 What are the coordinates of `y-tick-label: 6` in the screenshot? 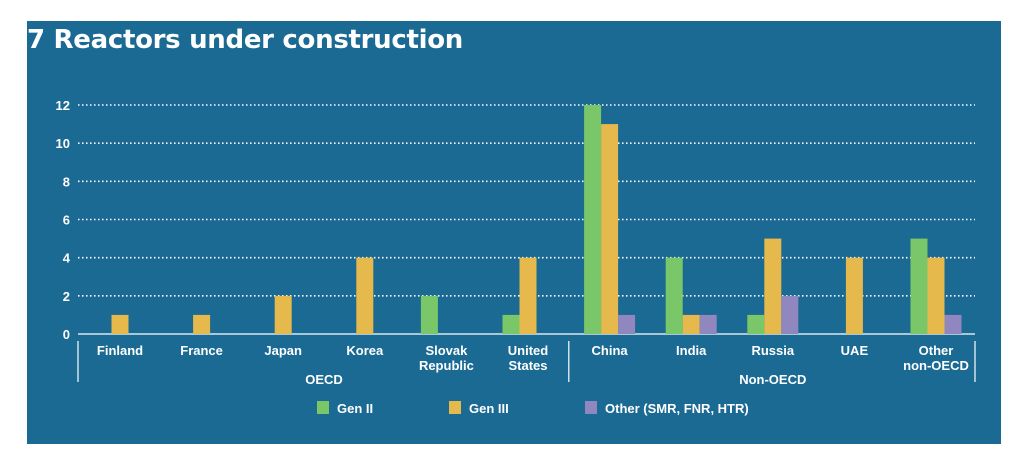 It's located at (66, 220).